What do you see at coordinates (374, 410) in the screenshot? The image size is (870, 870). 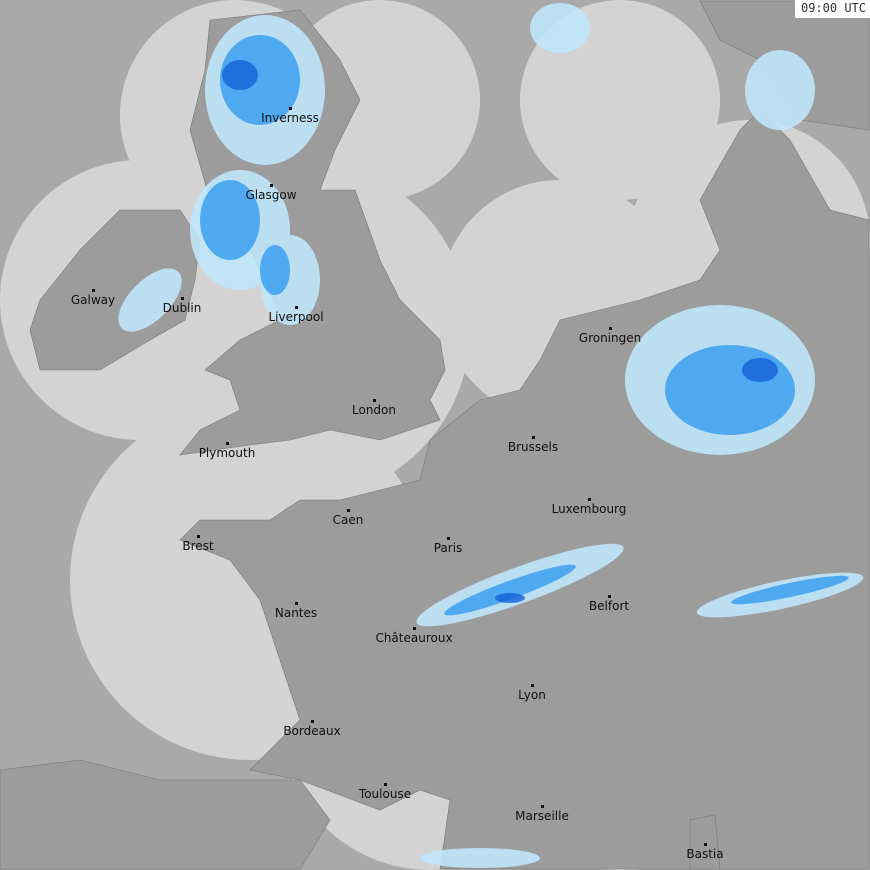 I see `city-label: London` at bounding box center [374, 410].